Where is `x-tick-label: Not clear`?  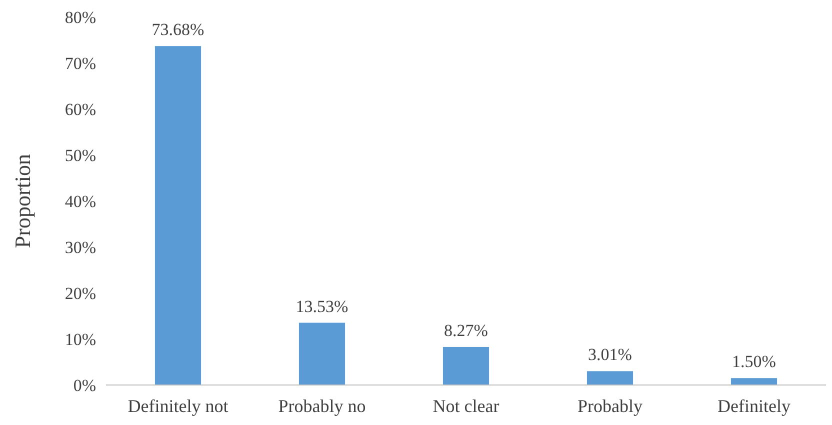
x-tick-label: Not clear is located at coordinates (466, 406).